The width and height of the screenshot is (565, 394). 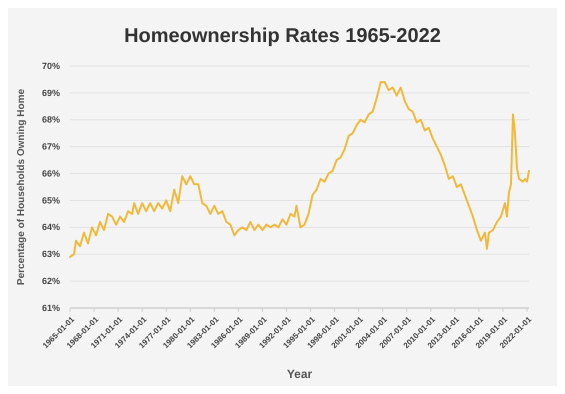 I want to click on y-tick-label: 69%, so click(x=51, y=93).